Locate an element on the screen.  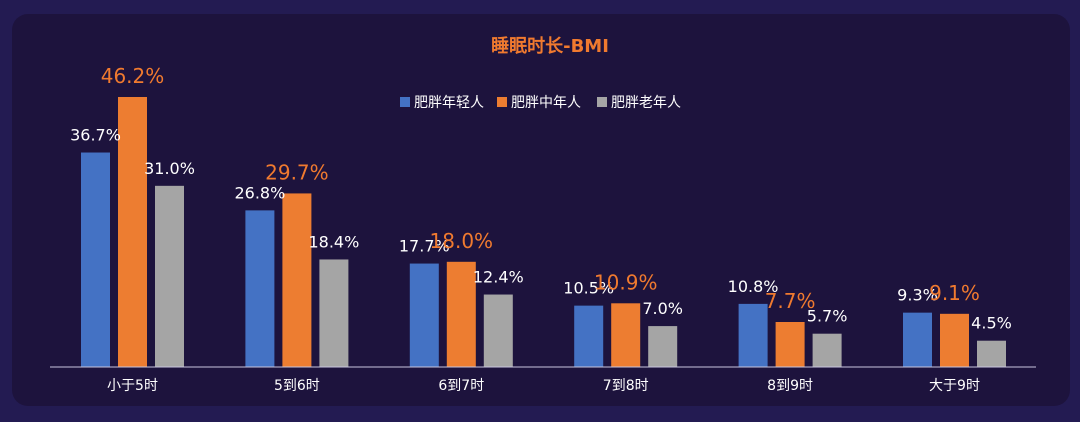
data-label-4-3: 7.0% is located at coordinates (662, 308).